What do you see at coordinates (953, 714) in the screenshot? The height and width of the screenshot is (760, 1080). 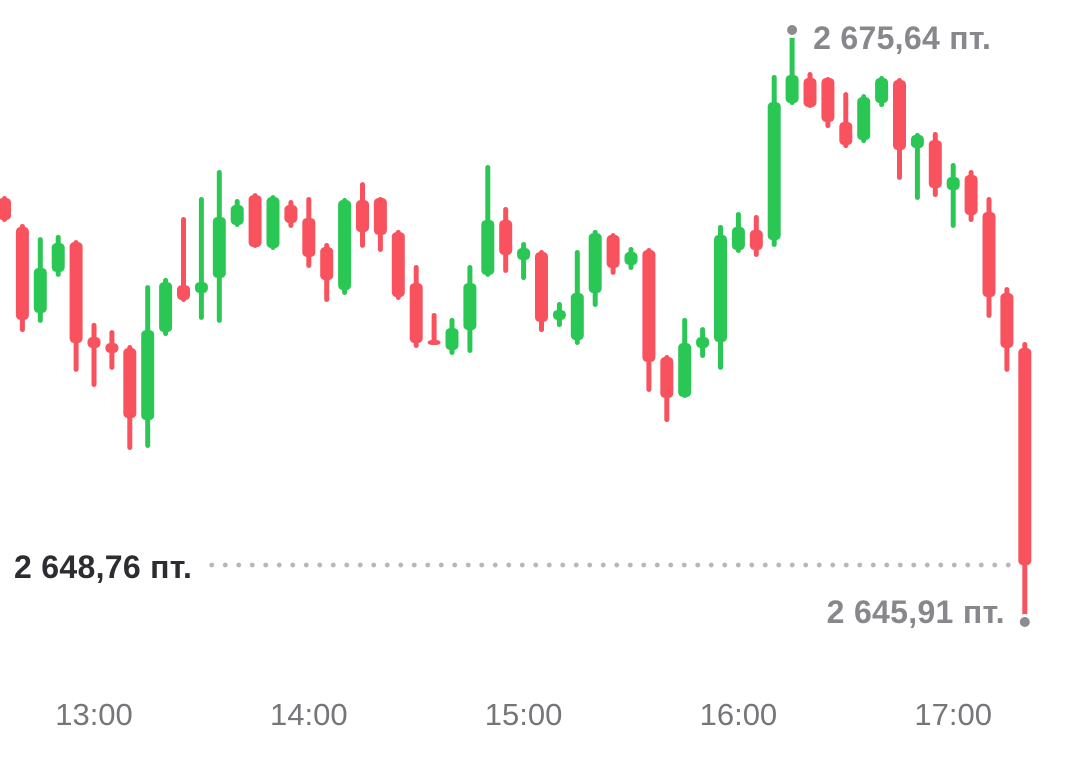 I see `x-axis-label: 17:00` at bounding box center [953, 714].